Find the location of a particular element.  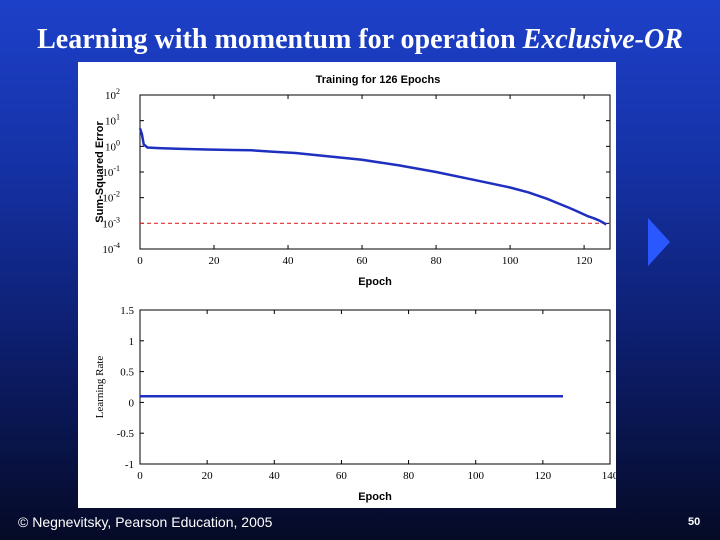

slide-title-main: Learning with momentum for operation is located at coordinates (280, 39).